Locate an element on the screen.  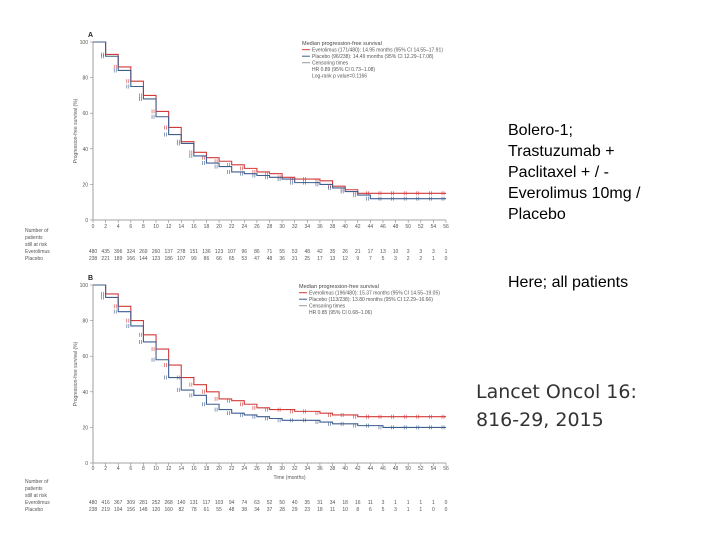
risk-value: 63 is located at coordinates (257, 503).